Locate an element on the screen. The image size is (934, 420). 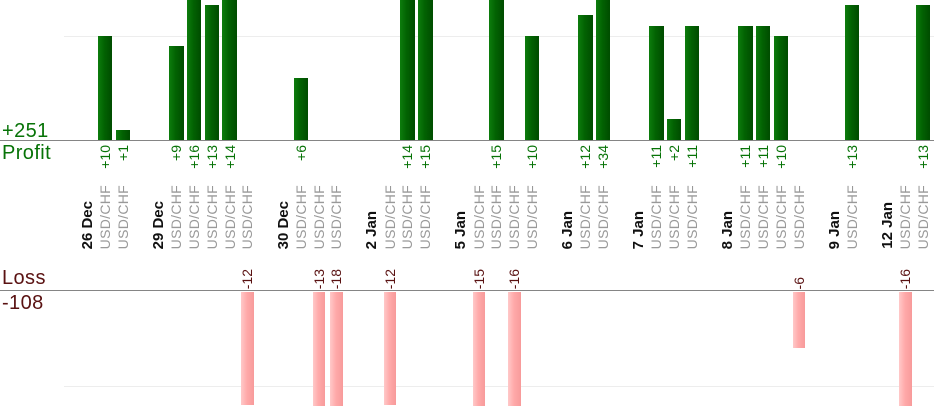
trade-value-label: -6 is located at coordinates (798, 282).